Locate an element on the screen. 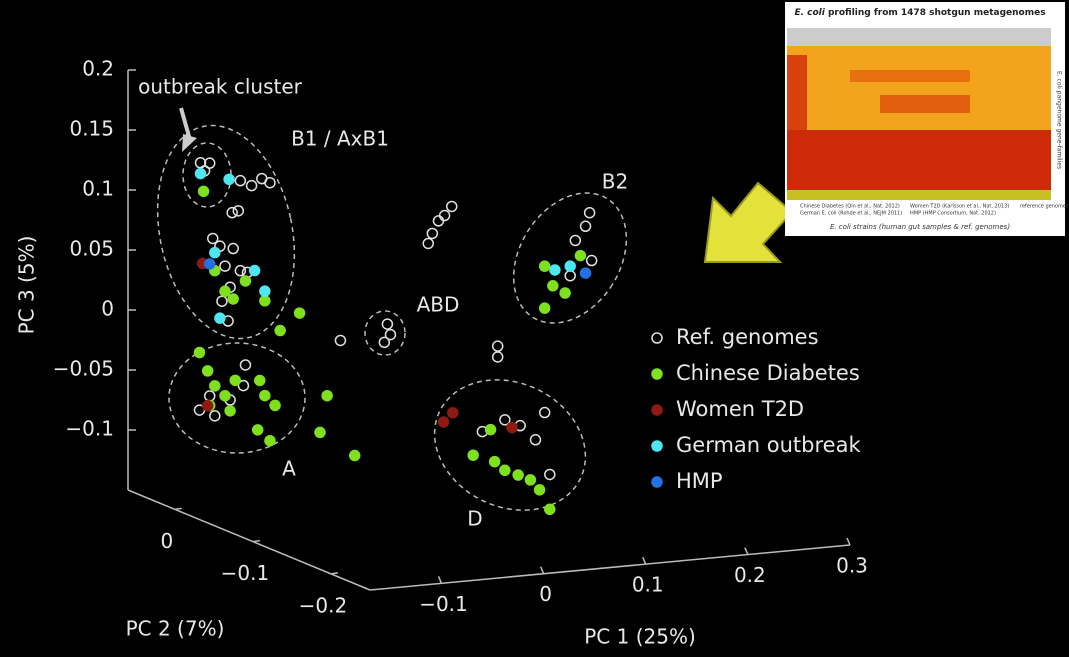 The height and width of the screenshot is (657, 1069). y-axis-title: PC 2 (7%) is located at coordinates (175, 629).